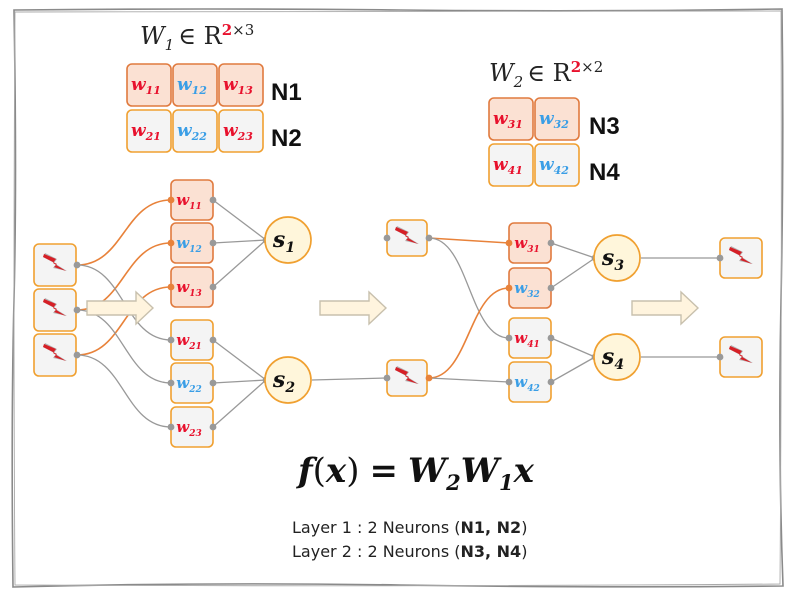  I want to click on edge-w1-to-neuron6, so click(239, 403).